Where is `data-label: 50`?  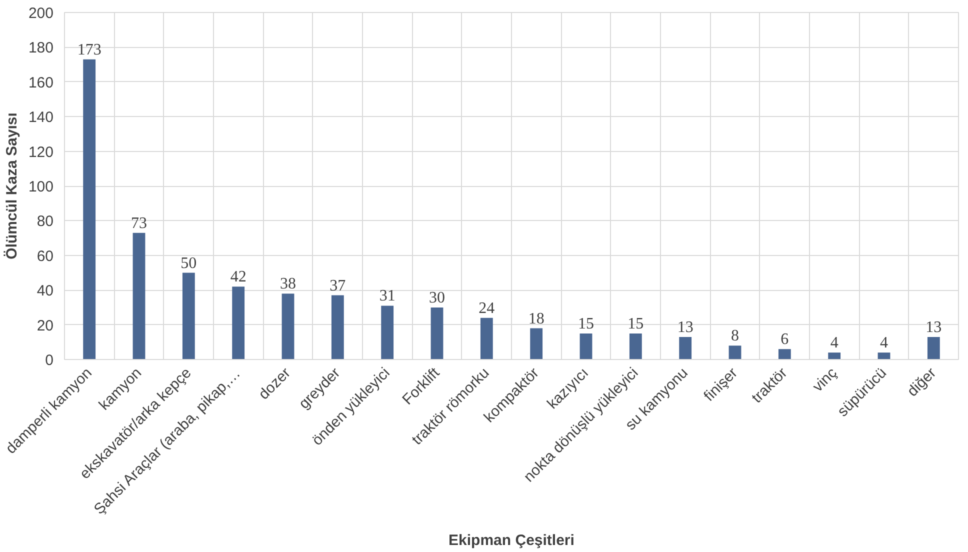 data-label: 50 is located at coordinates (188, 263).